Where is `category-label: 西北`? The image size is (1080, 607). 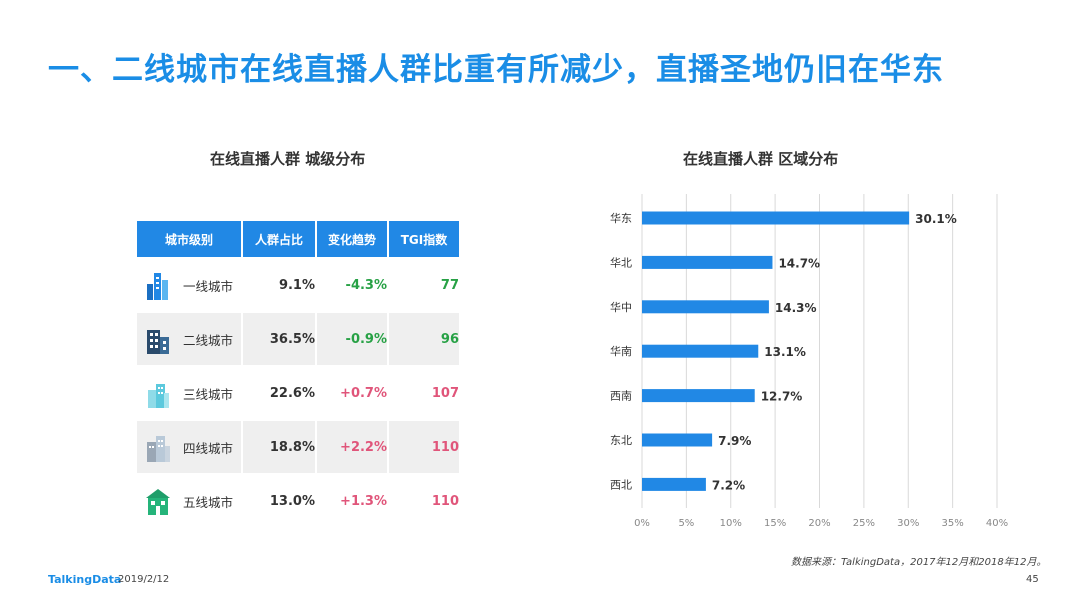 category-label: 西北 is located at coordinates (621, 484).